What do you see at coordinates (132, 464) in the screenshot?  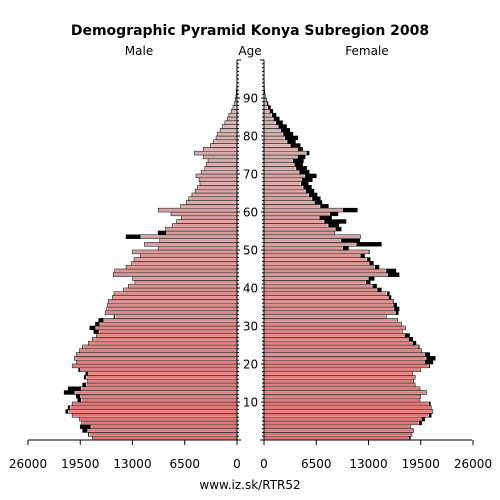 I see `male-x-tick-label: 13000` at bounding box center [132, 464].